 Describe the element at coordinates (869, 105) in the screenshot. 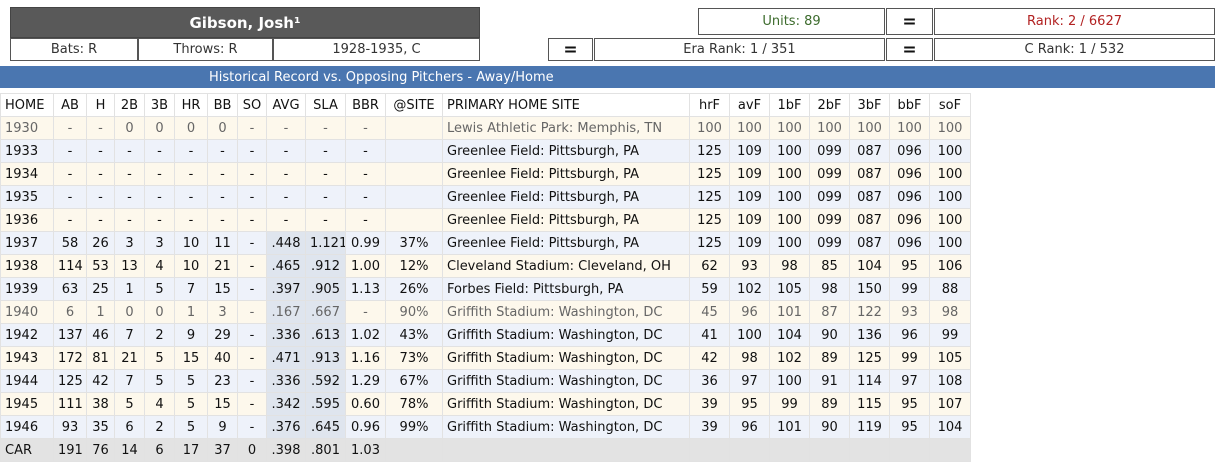

I see `column-header-3bf: 3bF` at that location.